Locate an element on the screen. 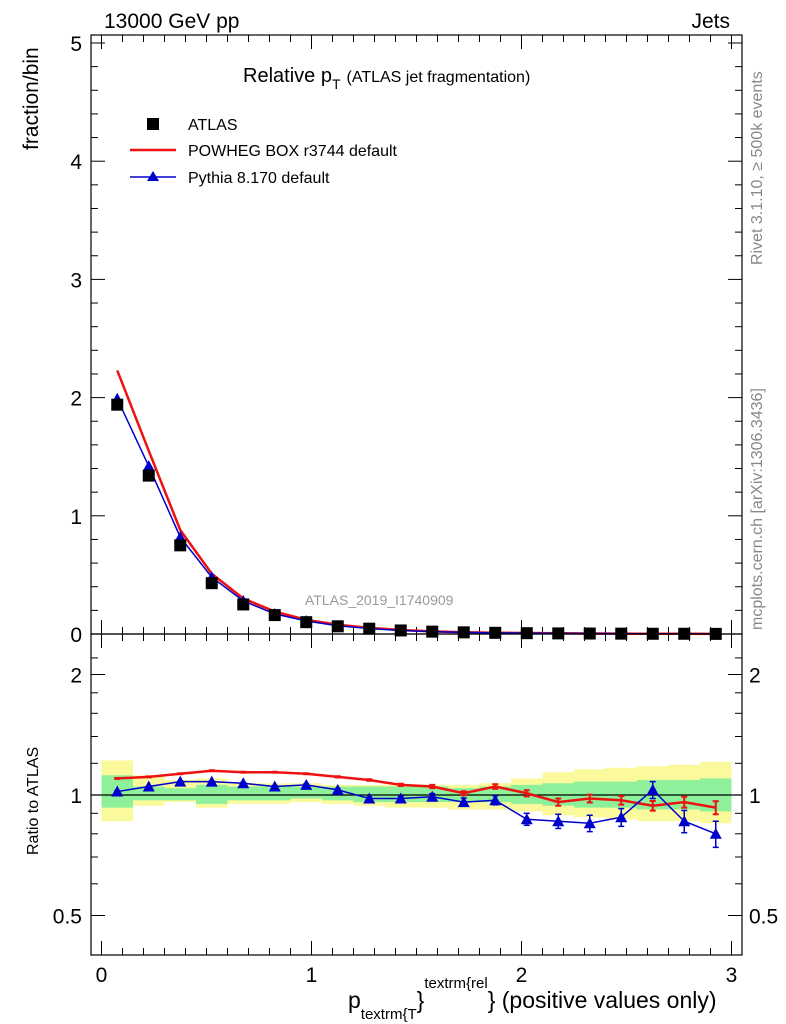 The image size is (786, 1024). top-ytick-label: 4 is located at coordinates (76, 162).